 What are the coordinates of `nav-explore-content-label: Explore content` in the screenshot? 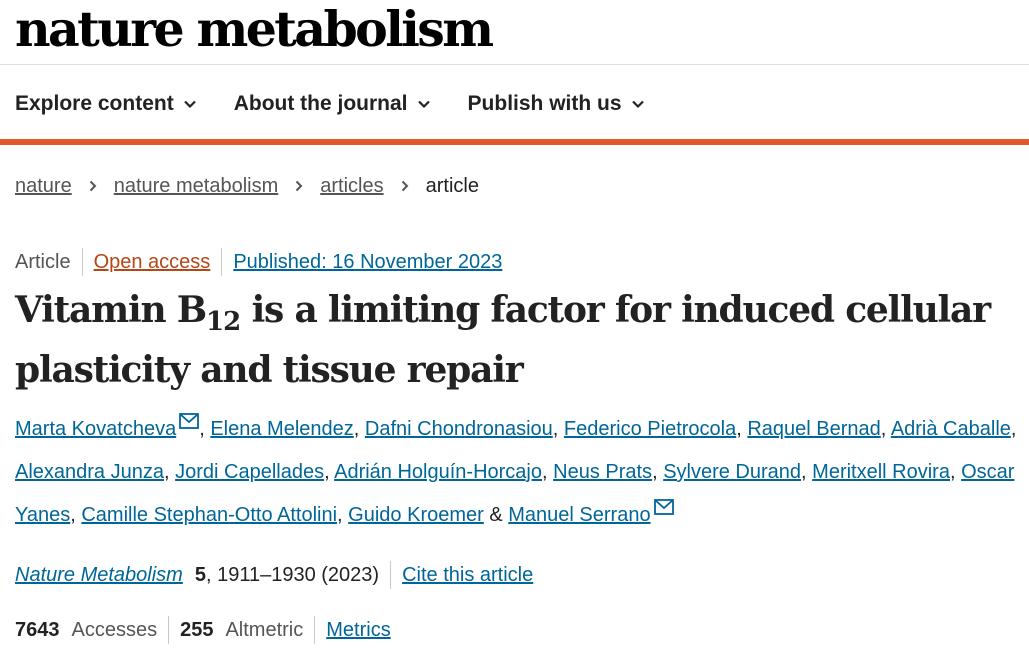 It's located at (94, 103).